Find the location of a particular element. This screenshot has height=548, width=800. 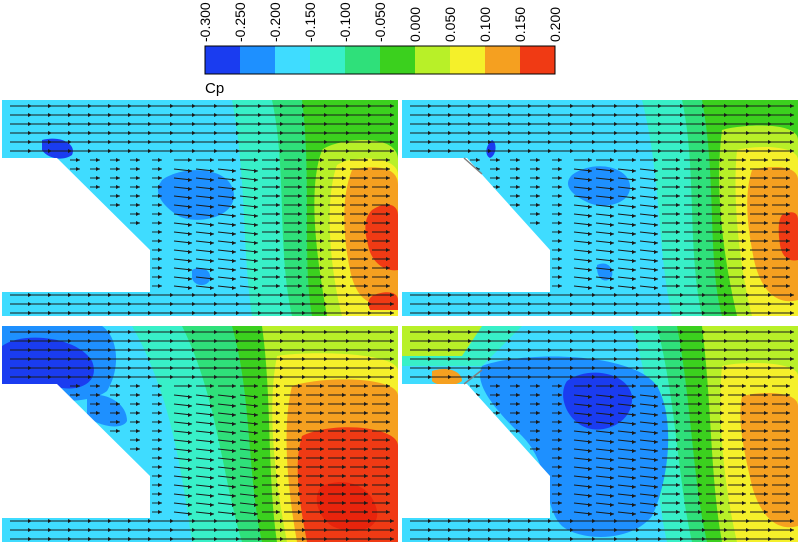

colorbar-tick-label: 0.150 is located at coordinates (520, 24).